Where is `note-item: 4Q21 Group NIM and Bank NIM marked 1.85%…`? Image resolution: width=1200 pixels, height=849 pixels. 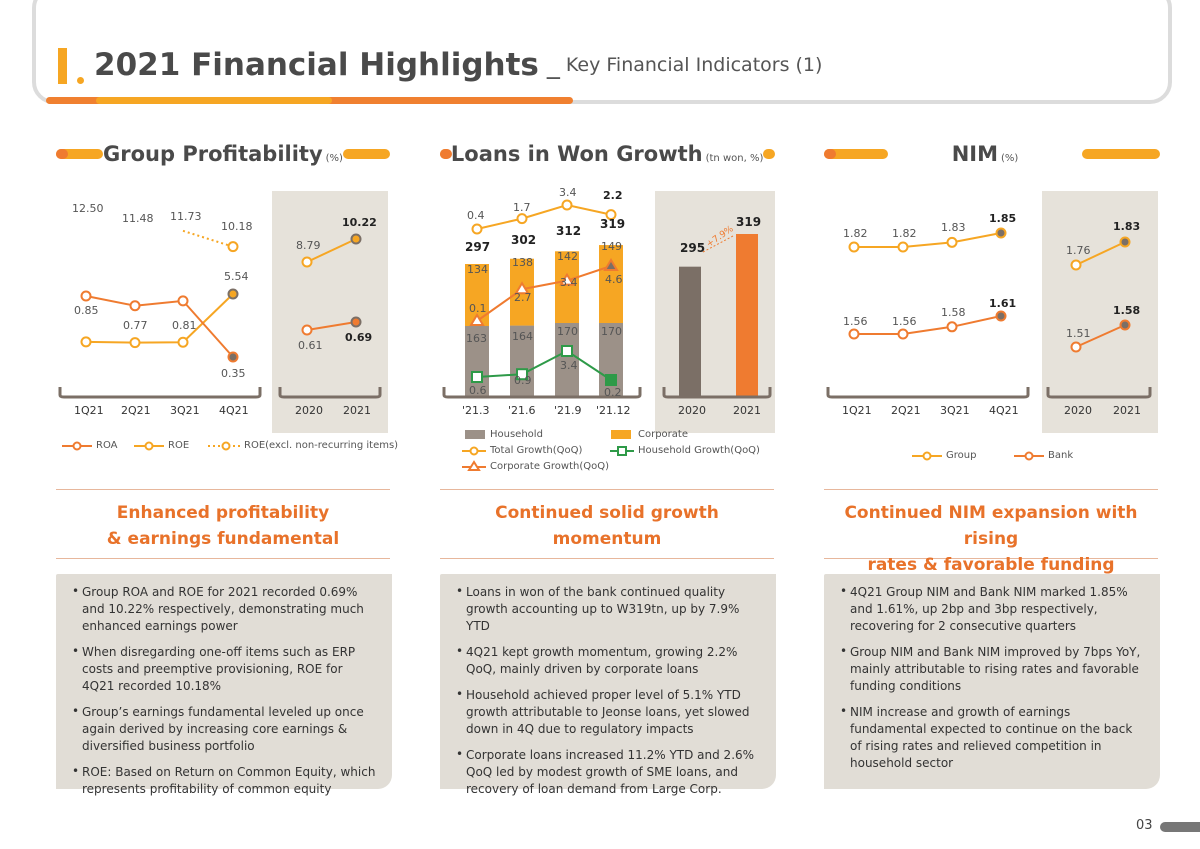
note-item: 4Q21 Group NIM and Bank NIM marked 1.85%… is located at coordinates (993, 609).